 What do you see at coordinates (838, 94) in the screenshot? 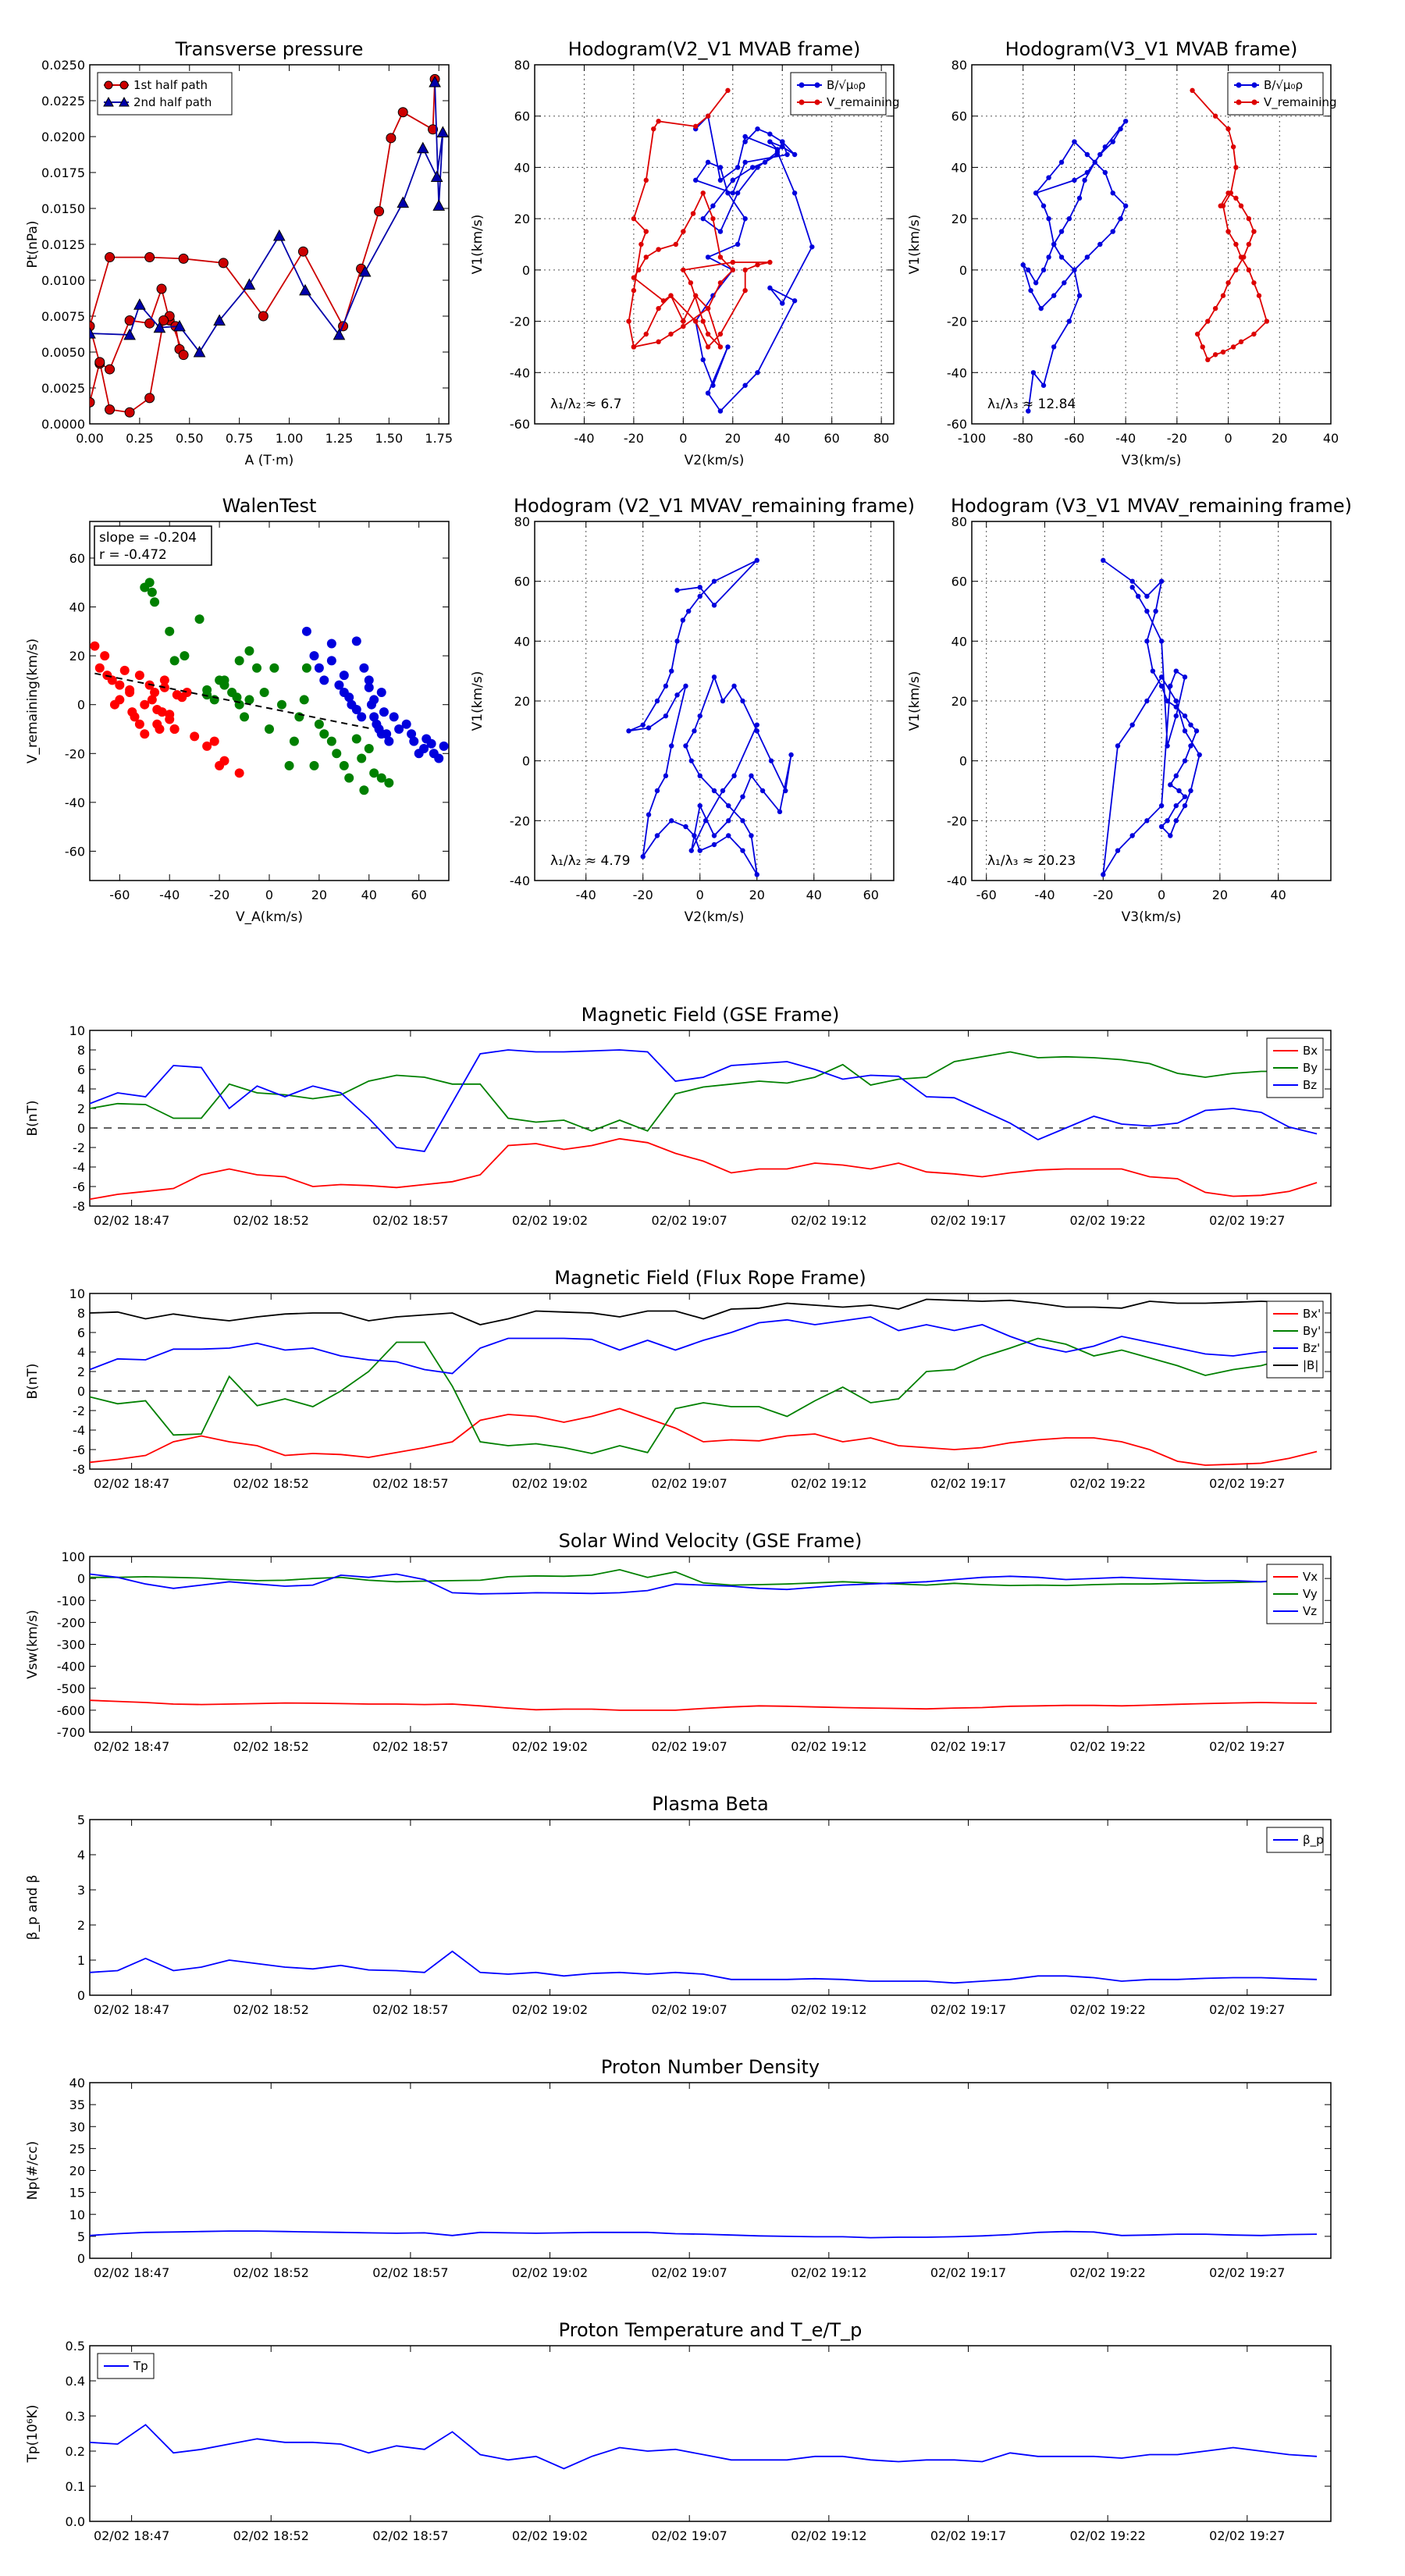
I see `legend-box` at bounding box center [838, 94].